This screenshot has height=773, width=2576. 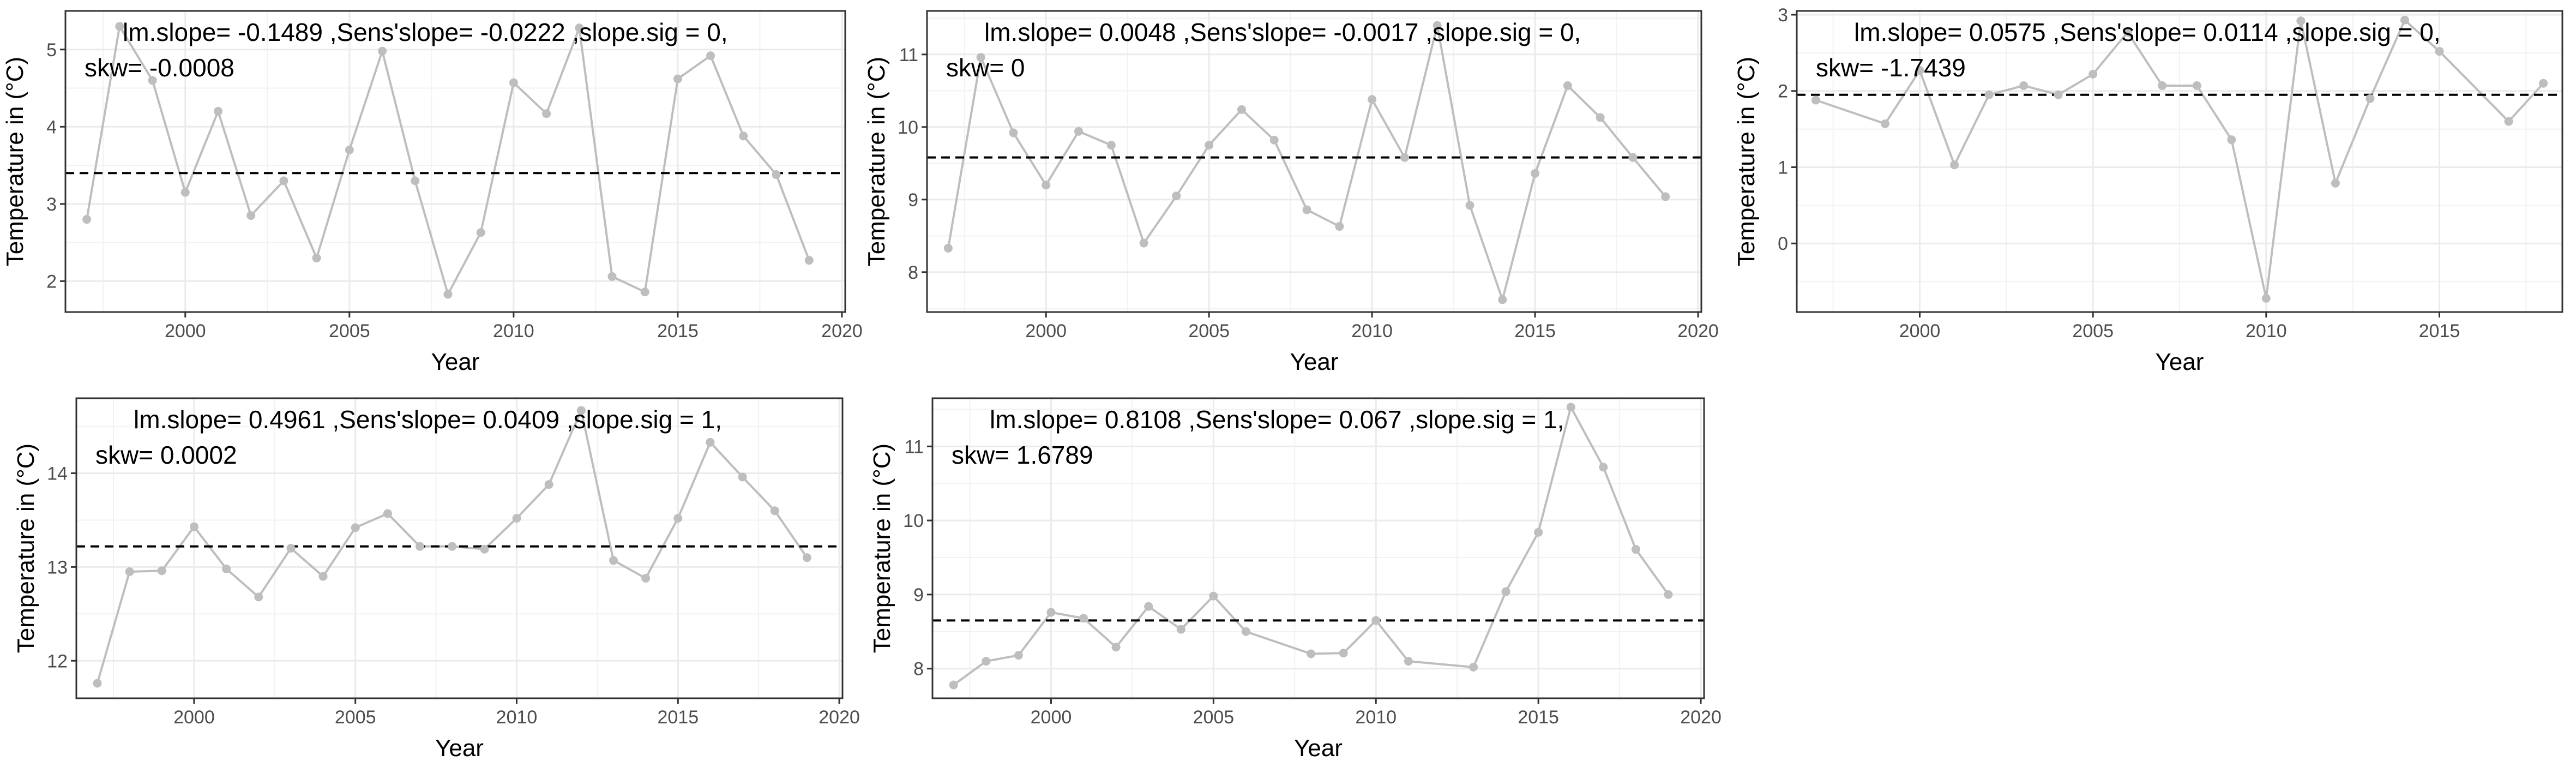 I want to click on annotation-line-2: skw= 0.0002, so click(x=166, y=455).